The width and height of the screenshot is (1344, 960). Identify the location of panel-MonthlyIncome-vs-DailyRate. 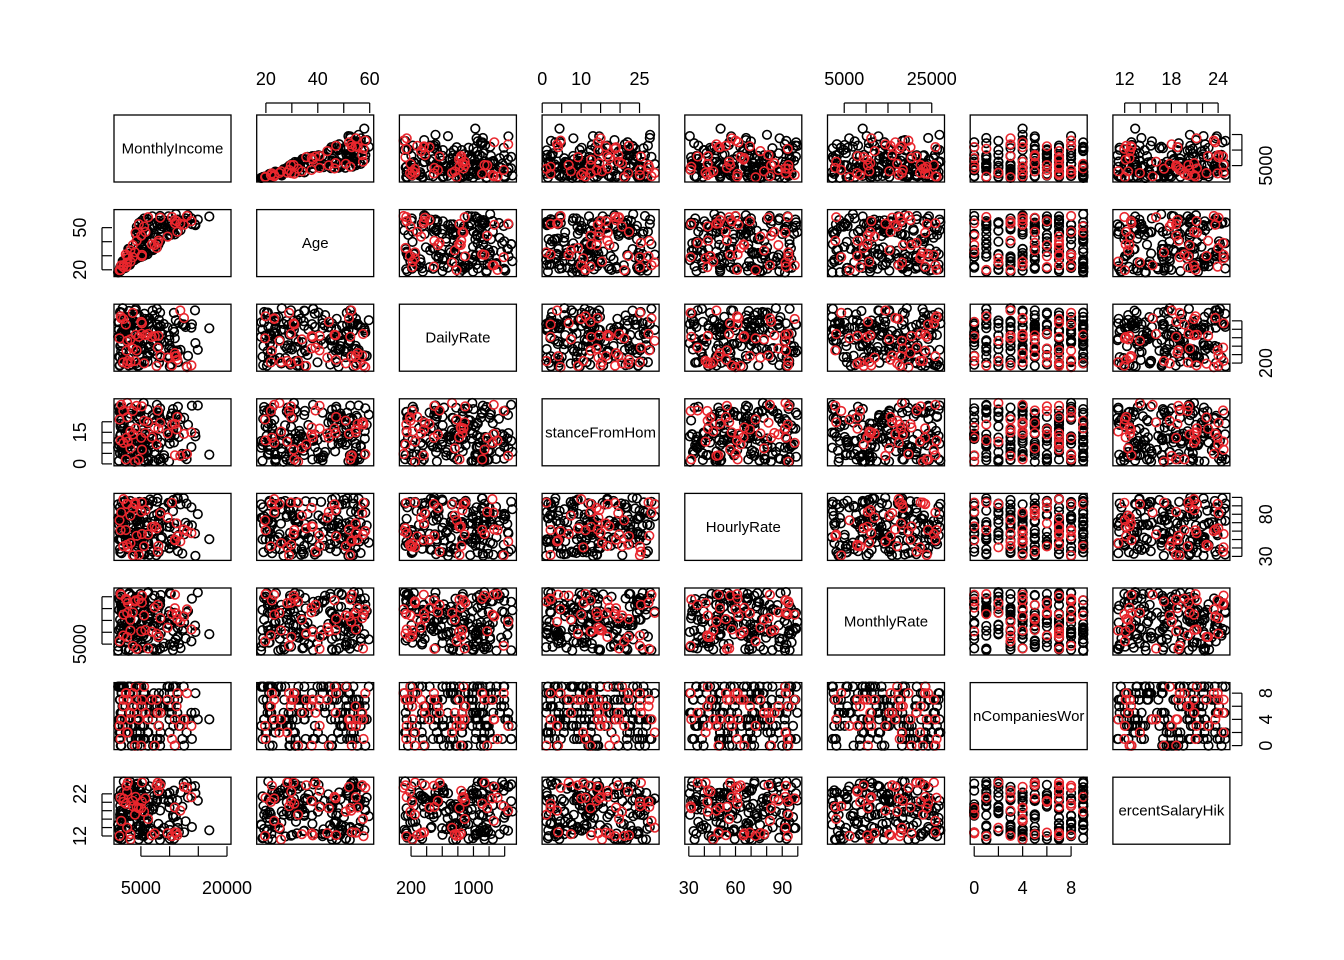
(458, 149).